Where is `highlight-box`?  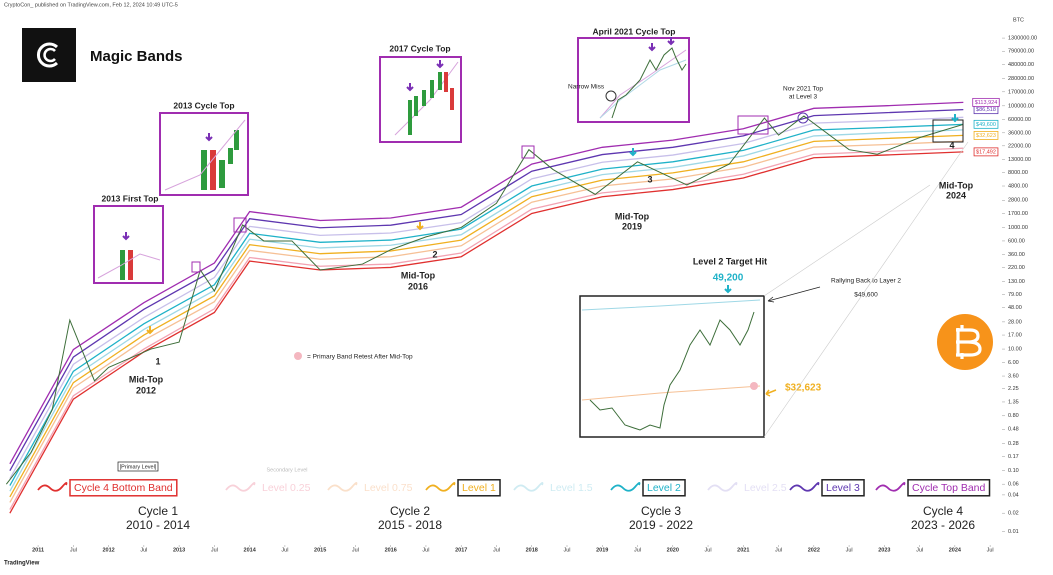 highlight-box is located at coordinates (240, 225).